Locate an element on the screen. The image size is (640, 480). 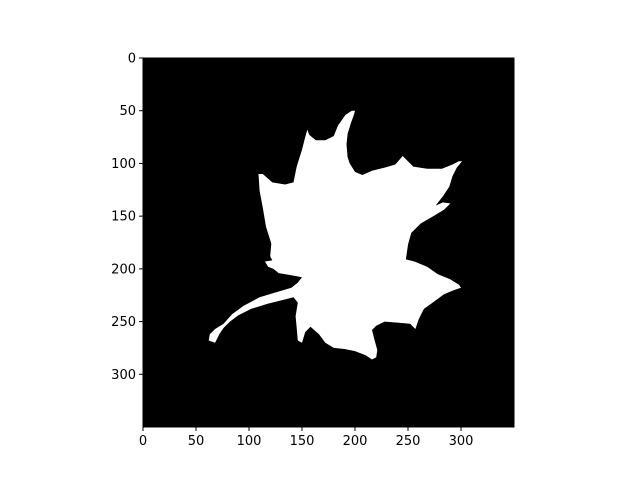
x-tick-label: 0 is located at coordinates (143, 441).